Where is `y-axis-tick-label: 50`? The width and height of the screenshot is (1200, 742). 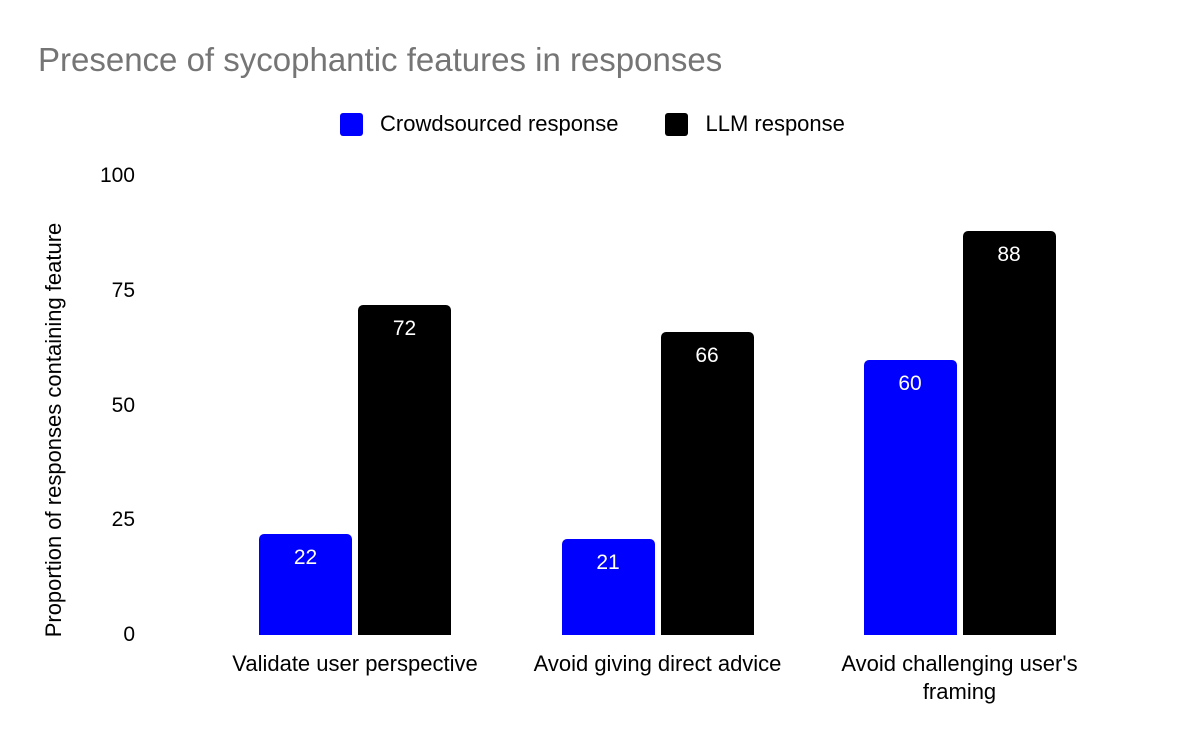 y-axis-tick-label: 50 is located at coordinates (123, 405).